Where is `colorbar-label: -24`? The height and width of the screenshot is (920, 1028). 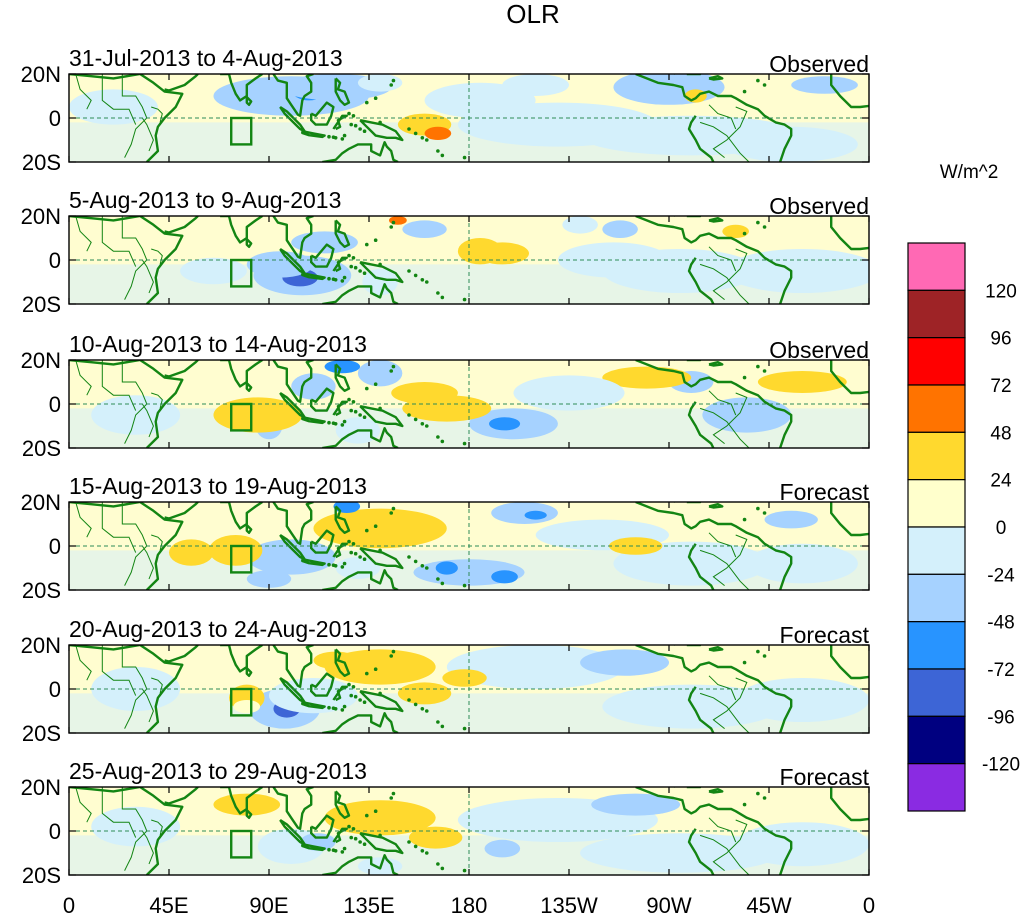
colorbar-label: -24 is located at coordinates (1001, 575).